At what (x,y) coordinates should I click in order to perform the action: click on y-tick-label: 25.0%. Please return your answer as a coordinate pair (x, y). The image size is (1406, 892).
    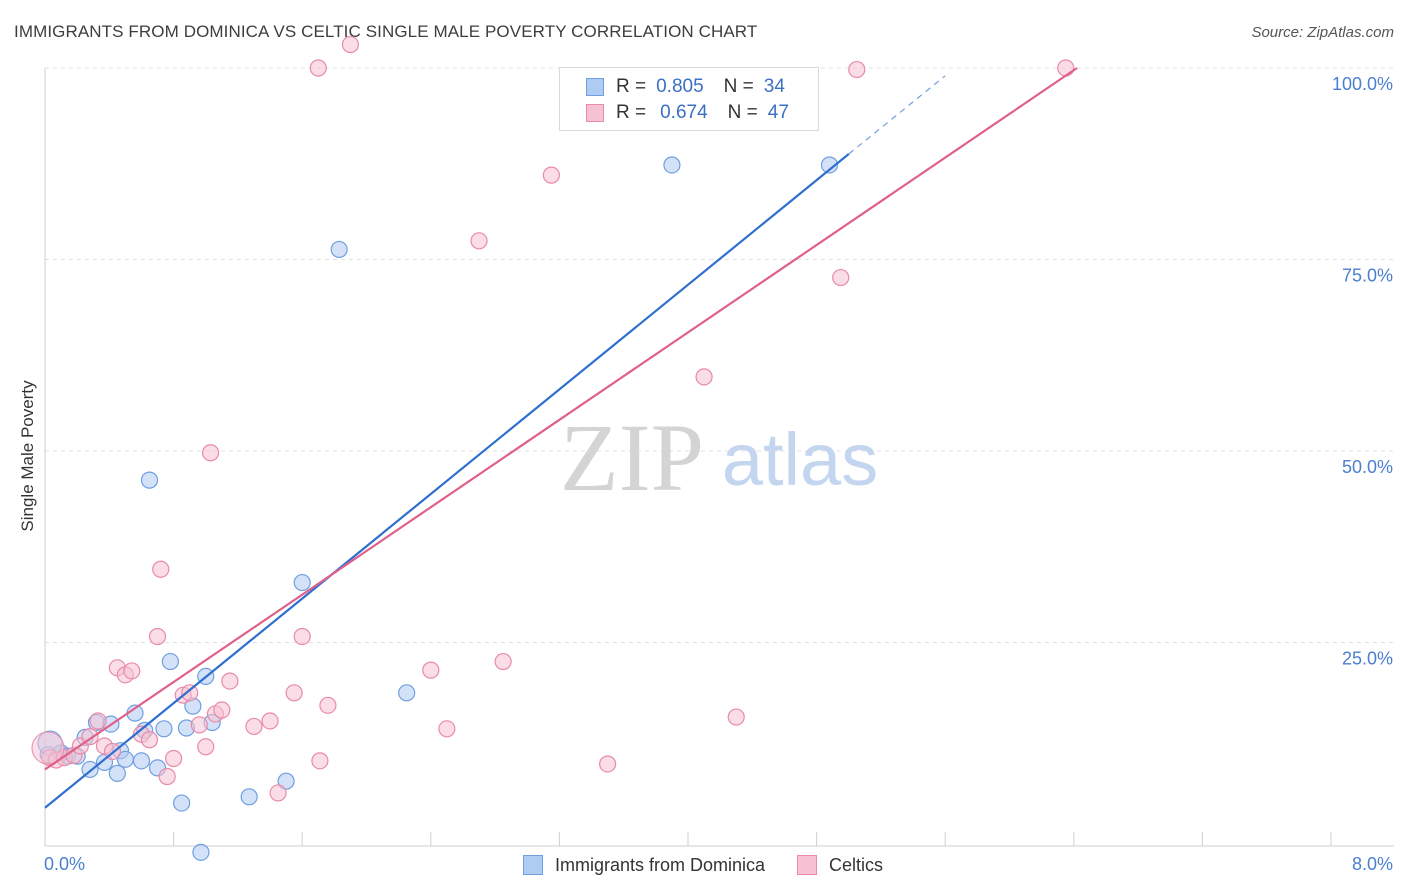
    Looking at the image, I should click on (1367, 659).